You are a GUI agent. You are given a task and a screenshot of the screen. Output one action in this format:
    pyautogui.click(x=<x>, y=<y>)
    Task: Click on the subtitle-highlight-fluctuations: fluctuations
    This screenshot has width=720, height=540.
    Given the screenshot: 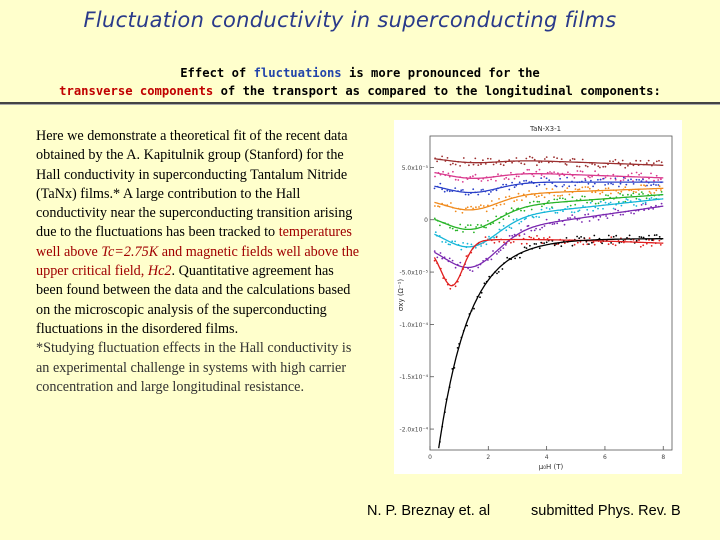 What is the action you would take?
    pyautogui.click(x=297, y=73)
    